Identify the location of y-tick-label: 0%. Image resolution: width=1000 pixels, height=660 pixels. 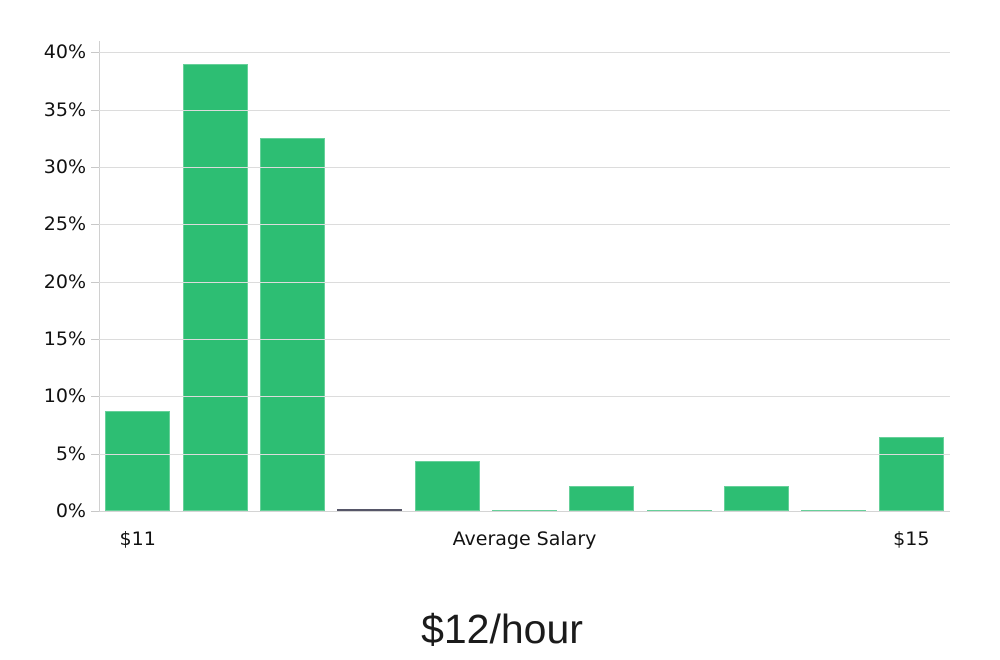
(70, 511).